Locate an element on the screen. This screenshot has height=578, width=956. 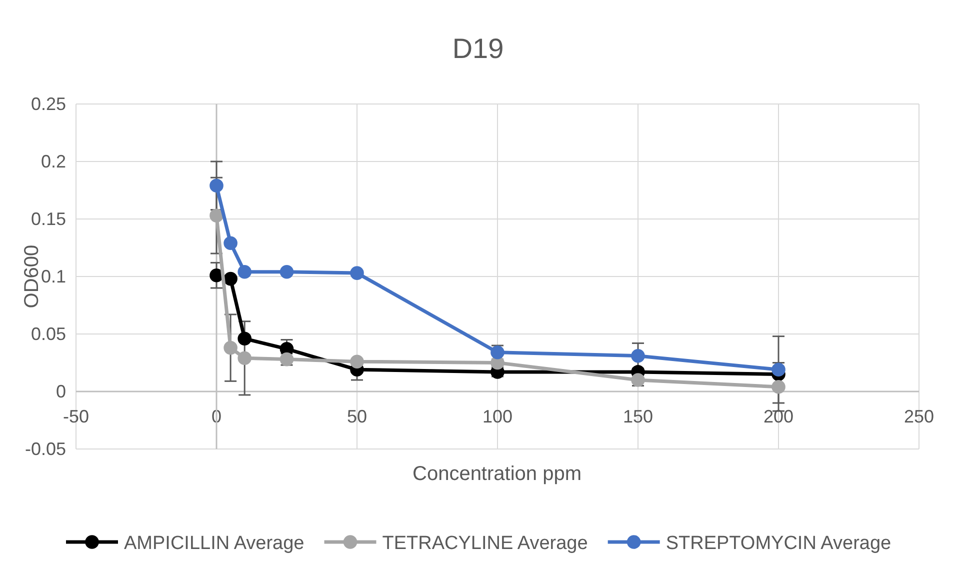
x-axis-title: Concentration ppm is located at coordinates (497, 474).